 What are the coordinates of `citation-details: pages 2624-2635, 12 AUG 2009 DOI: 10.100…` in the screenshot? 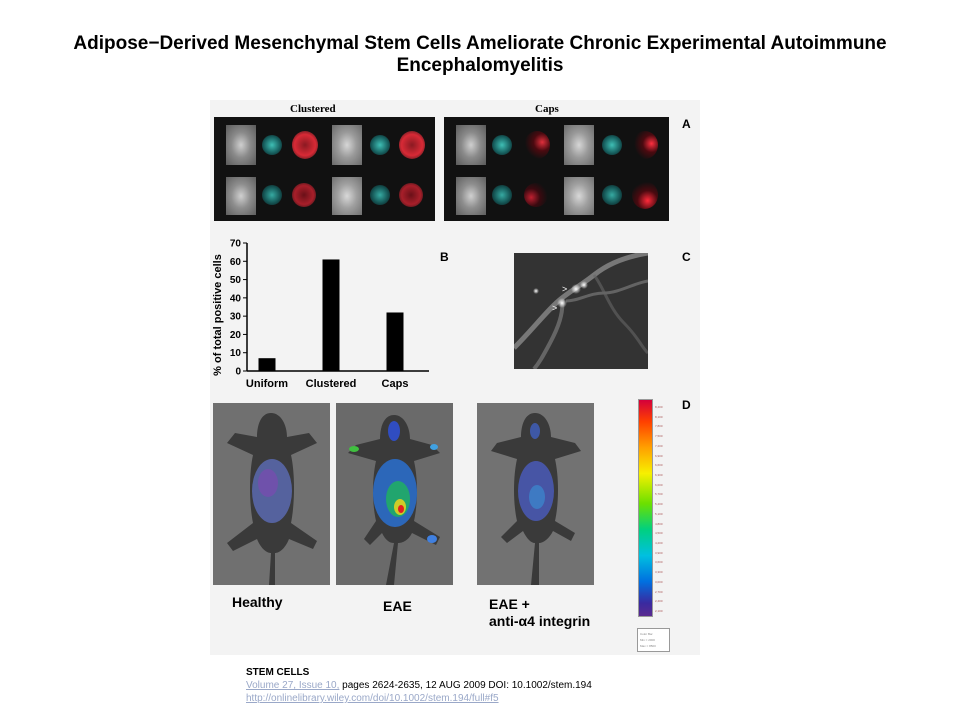 It's located at (465, 685).